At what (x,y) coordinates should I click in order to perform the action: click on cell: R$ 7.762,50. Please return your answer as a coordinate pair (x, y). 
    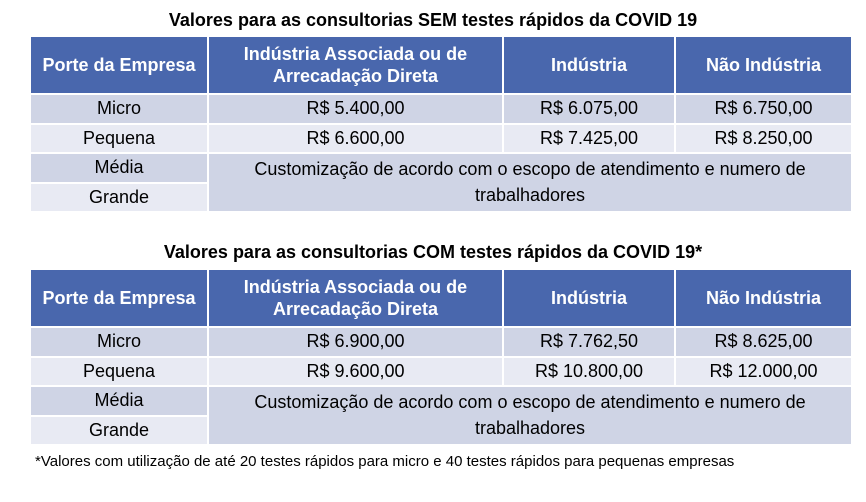
    Looking at the image, I should click on (589, 342).